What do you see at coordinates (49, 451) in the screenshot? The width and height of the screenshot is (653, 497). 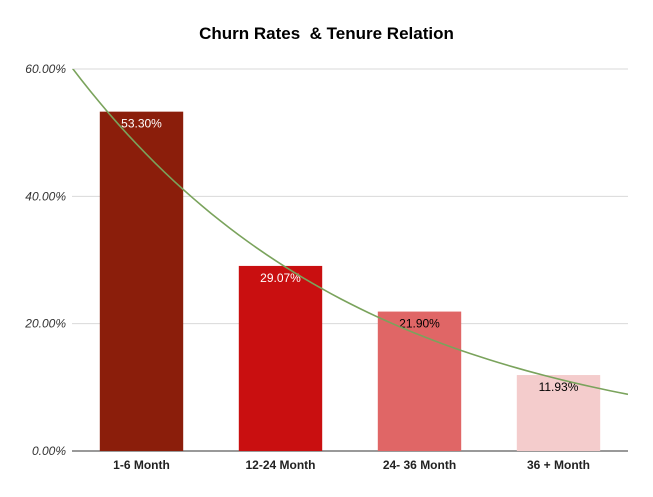 I see `y-tick-label: 0.00%` at bounding box center [49, 451].